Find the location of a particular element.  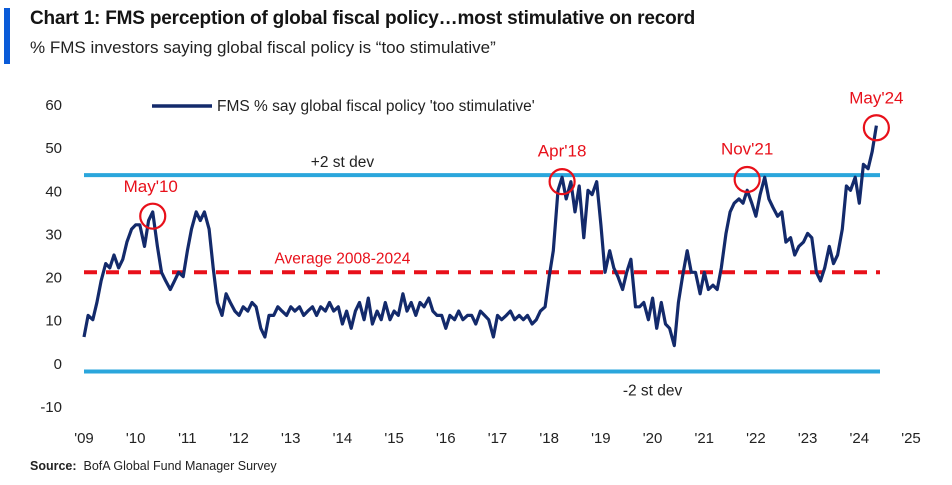

source-text: BofA Global Fund Manager Survey is located at coordinates (180, 466).